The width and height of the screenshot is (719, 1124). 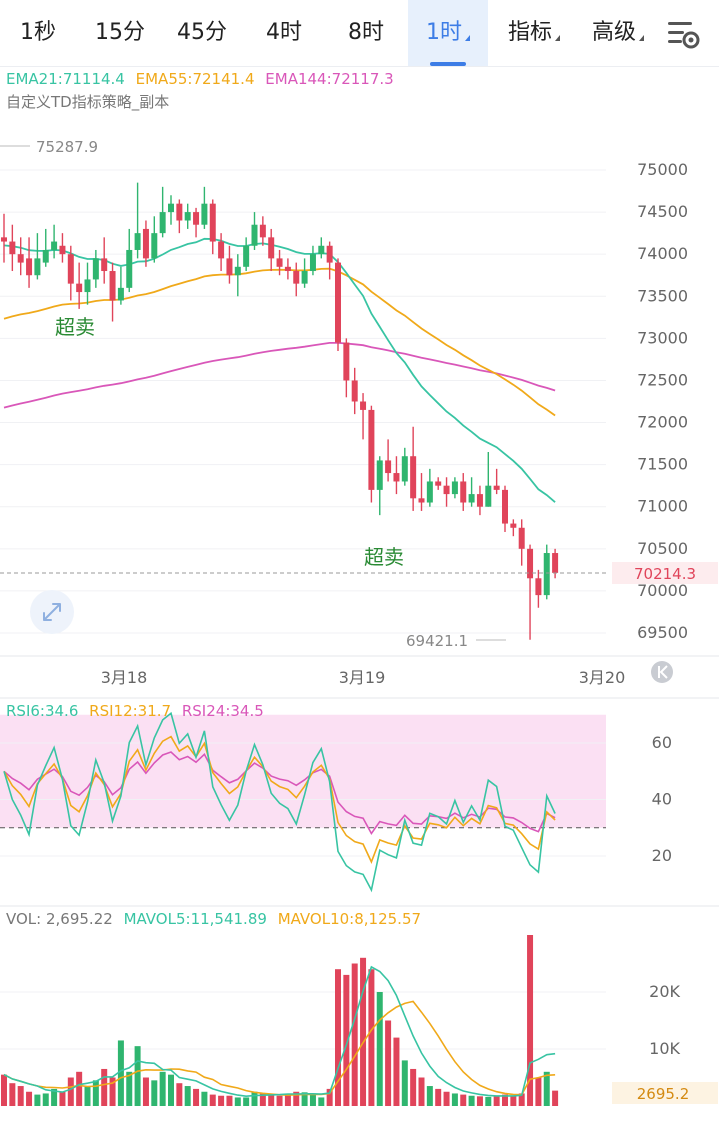 What do you see at coordinates (444, 32) in the screenshot?
I see `tab-label: 1时` at bounding box center [444, 32].